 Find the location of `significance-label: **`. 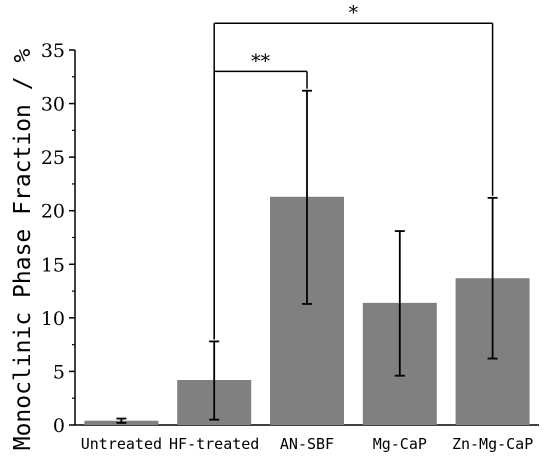

significance-label: ** is located at coordinates (261, 61).